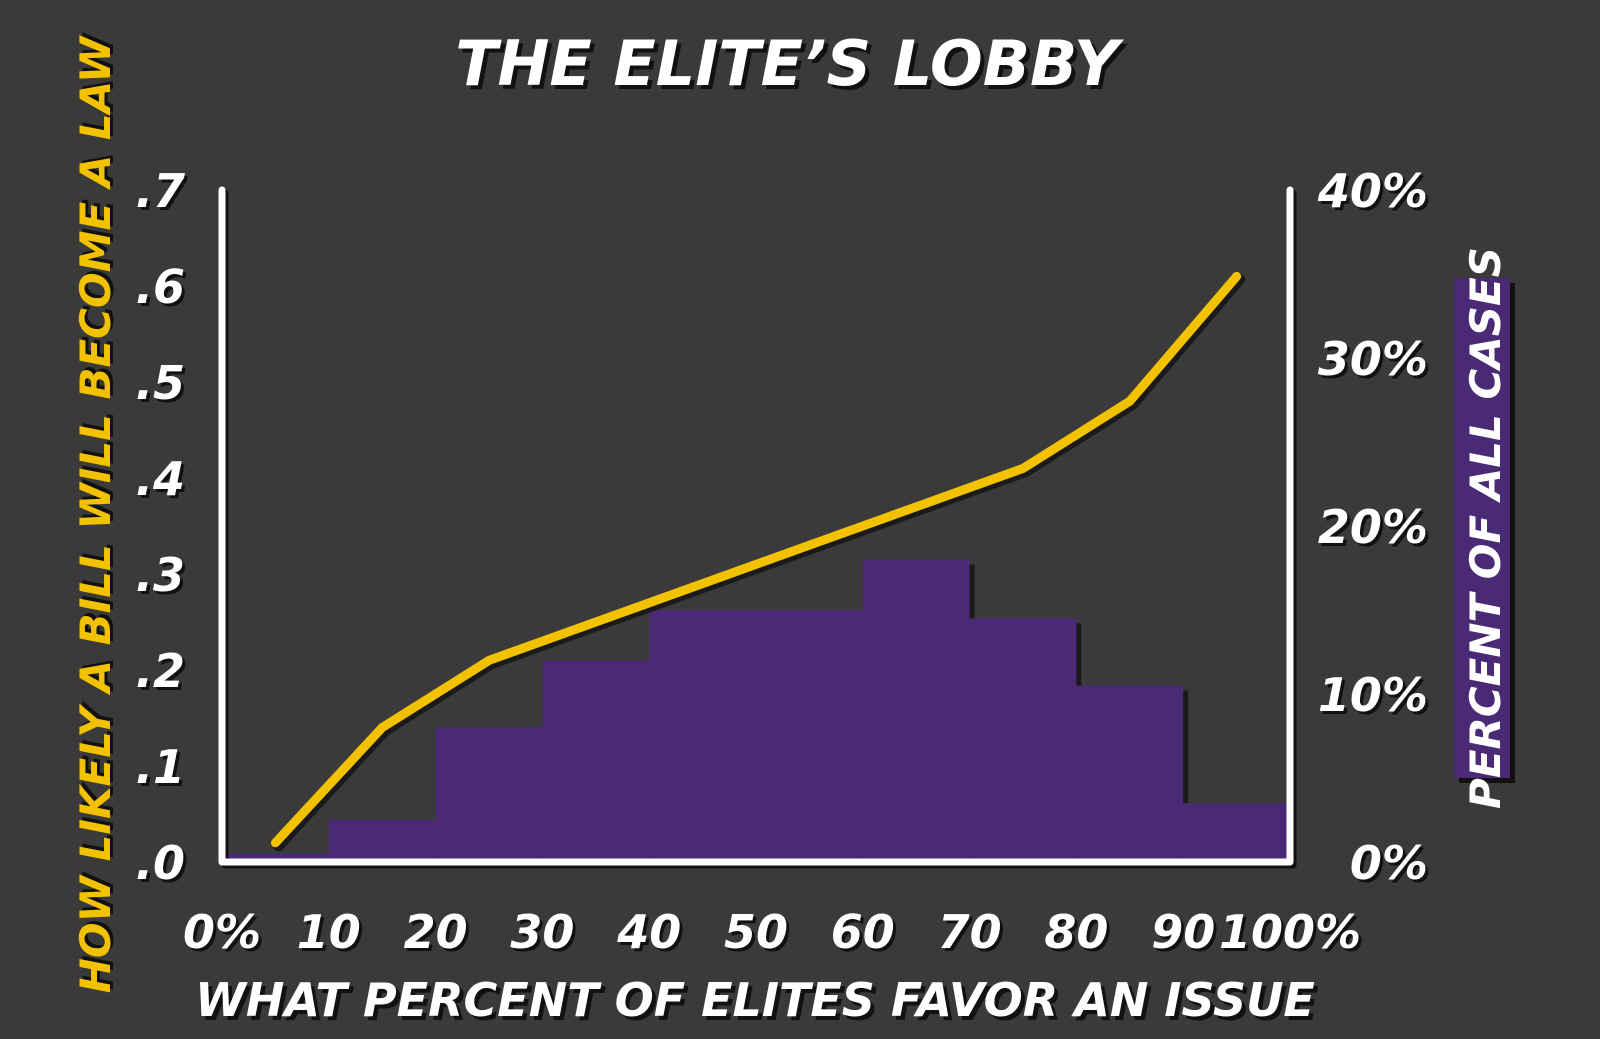  I want to click on y2-axis-label-band, so click(1482, 528).